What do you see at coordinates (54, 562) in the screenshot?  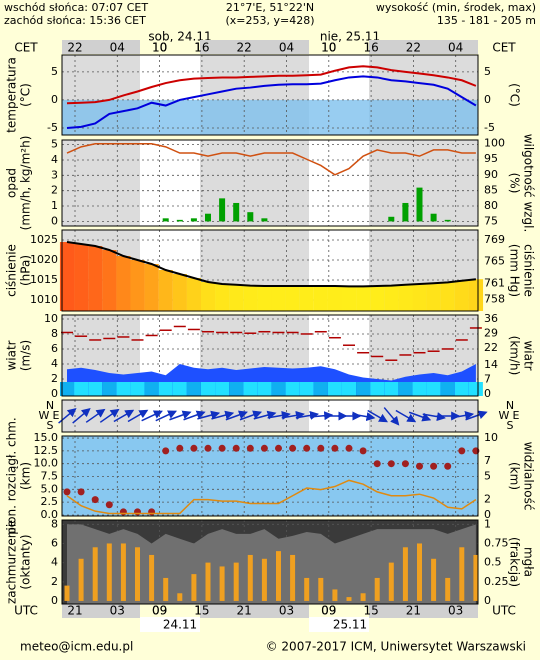 I see `y-tick-label: 4` at bounding box center [54, 562].